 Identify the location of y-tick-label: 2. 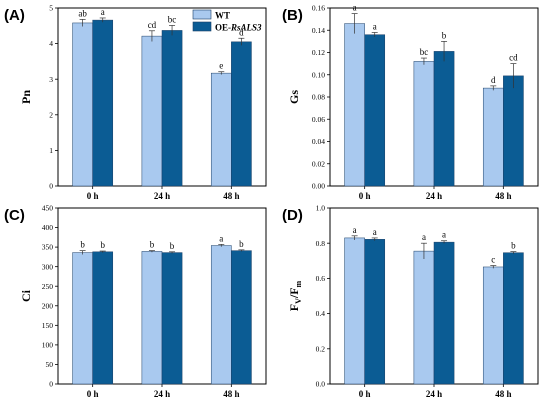
(51, 114).